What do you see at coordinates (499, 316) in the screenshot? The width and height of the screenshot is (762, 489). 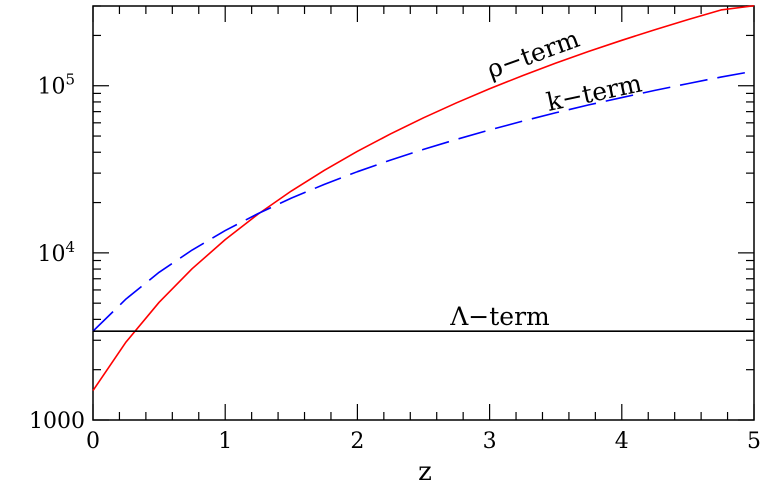 I see `lambda-term-label: Λ−term` at bounding box center [499, 316].